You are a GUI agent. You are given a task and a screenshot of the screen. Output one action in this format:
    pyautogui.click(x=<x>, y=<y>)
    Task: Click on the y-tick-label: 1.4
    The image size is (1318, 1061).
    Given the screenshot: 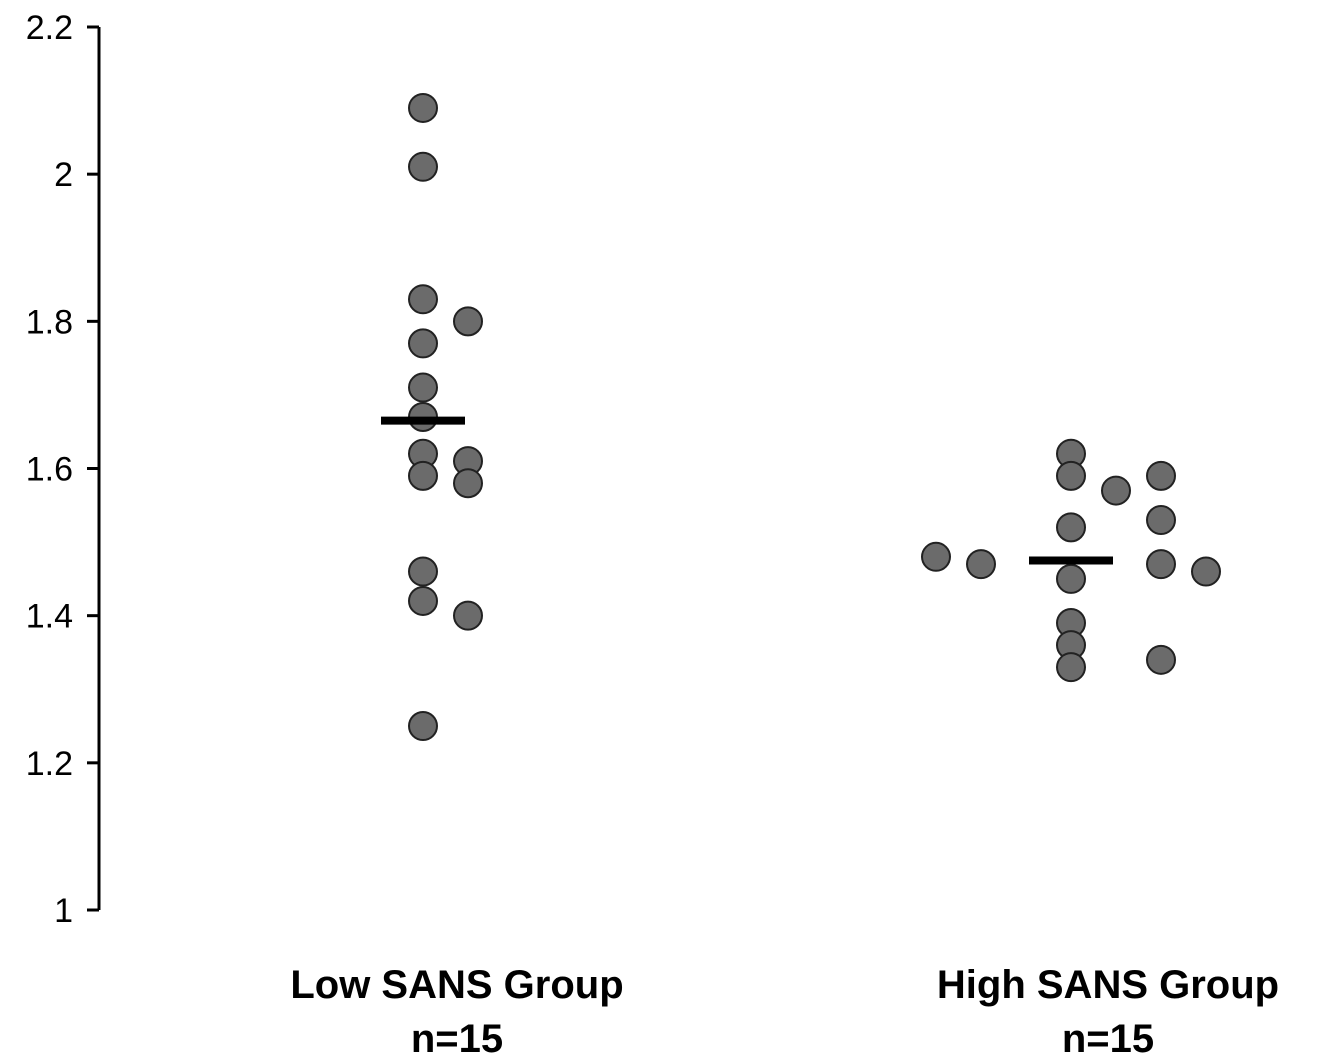 What is the action you would take?
    pyautogui.click(x=49, y=617)
    